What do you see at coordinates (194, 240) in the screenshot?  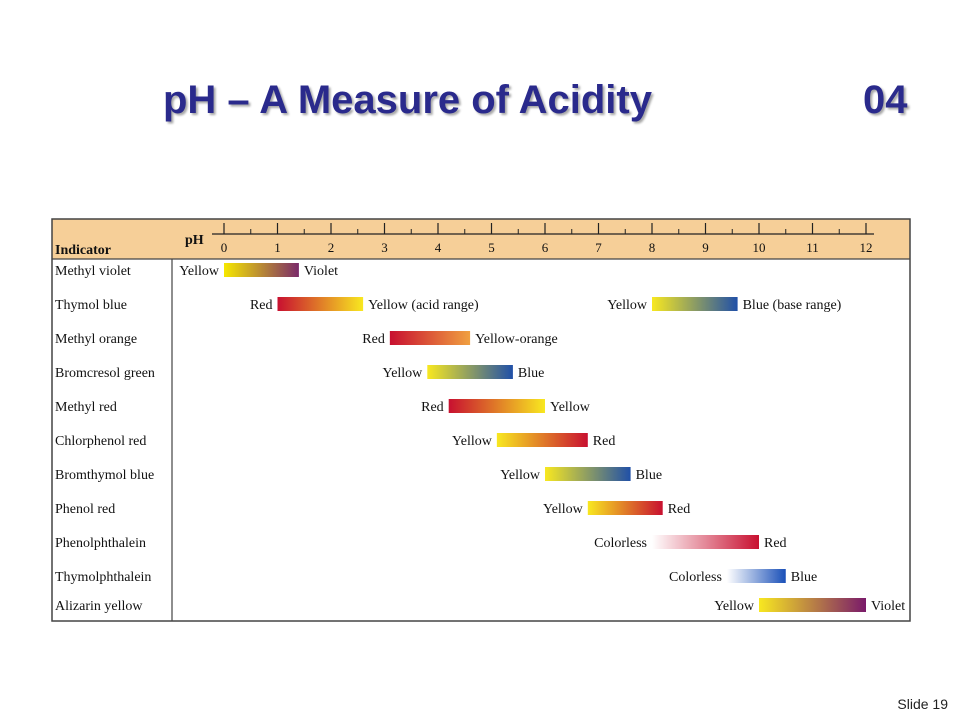 I see `ph-header: pH` at bounding box center [194, 240].